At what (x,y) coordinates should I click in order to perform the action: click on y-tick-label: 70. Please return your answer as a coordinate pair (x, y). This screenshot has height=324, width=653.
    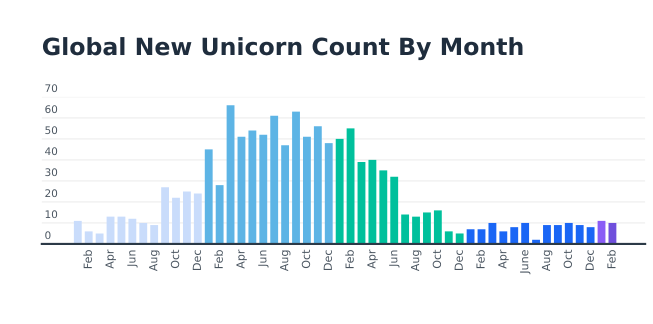
    Looking at the image, I should click on (51, 88).